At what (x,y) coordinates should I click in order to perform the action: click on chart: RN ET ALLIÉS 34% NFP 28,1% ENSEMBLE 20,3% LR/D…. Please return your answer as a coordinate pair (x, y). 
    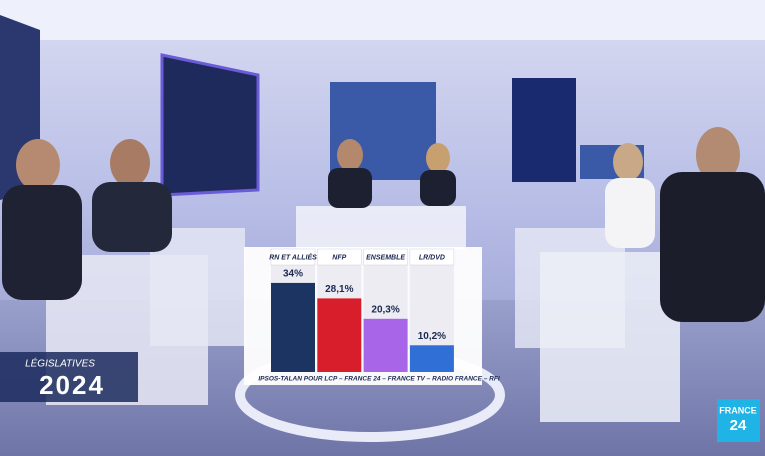
    Looking at the image, I should click on (362, 310).